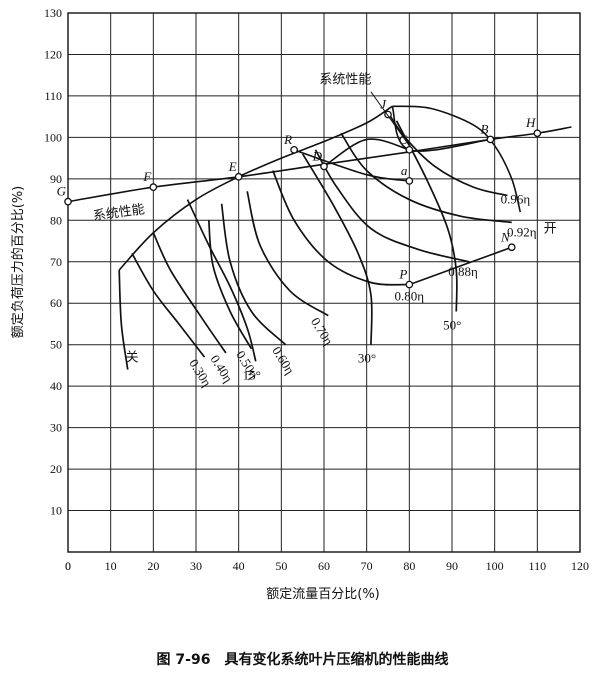 This screenshot has width=605, height=673. I want to click on point-marker-P, so click(409, 284).